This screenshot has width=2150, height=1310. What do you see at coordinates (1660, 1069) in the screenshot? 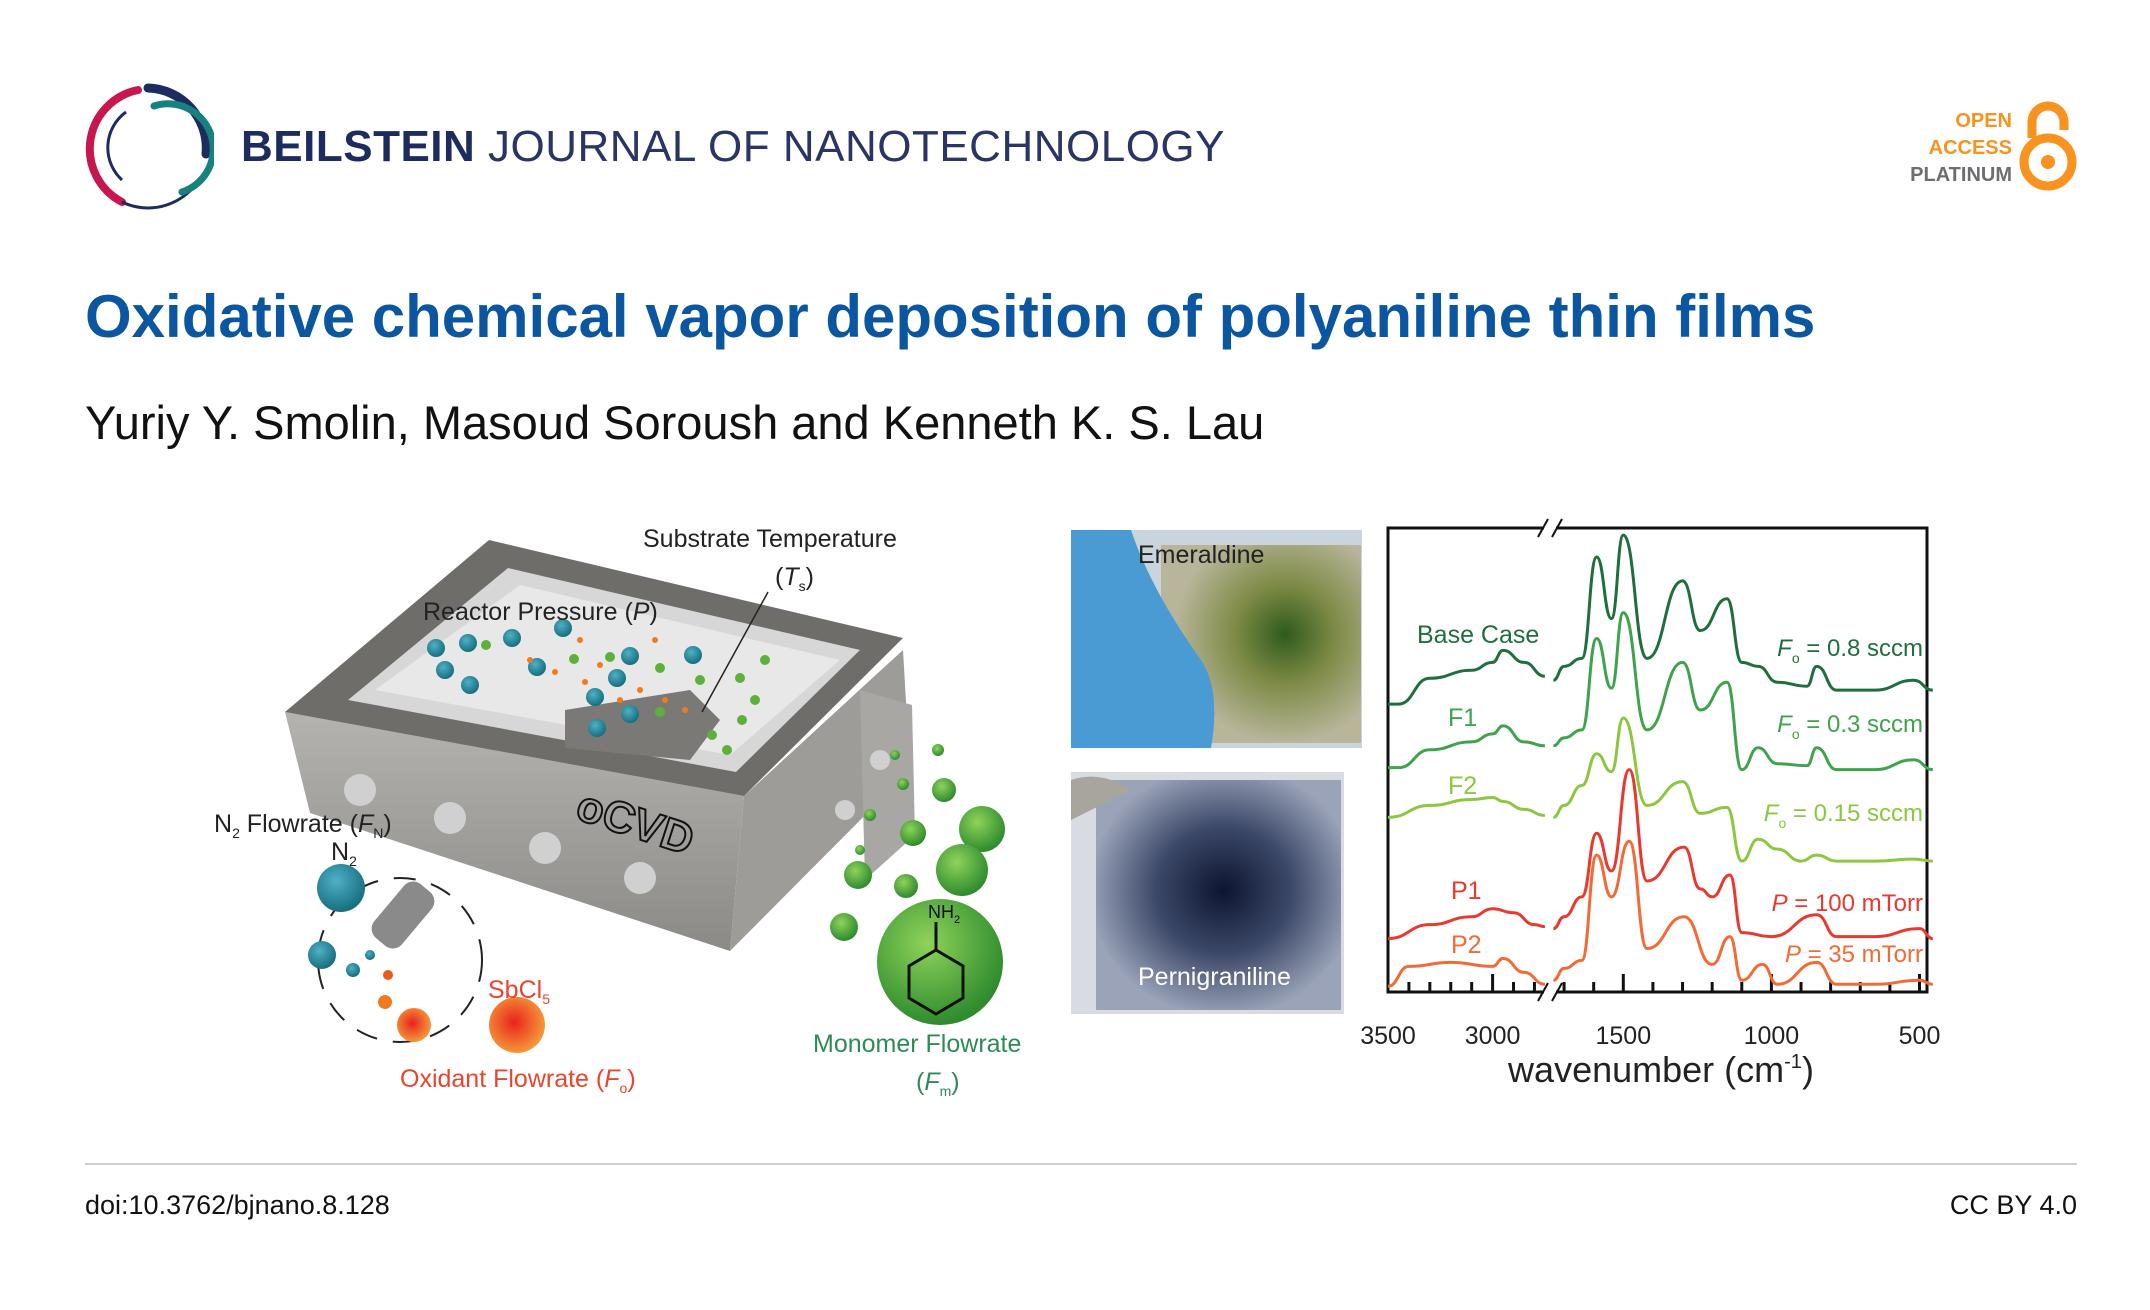
I see `x-axis-label: wavenumber (cm-1)` at bounding box center [1660, 1069].